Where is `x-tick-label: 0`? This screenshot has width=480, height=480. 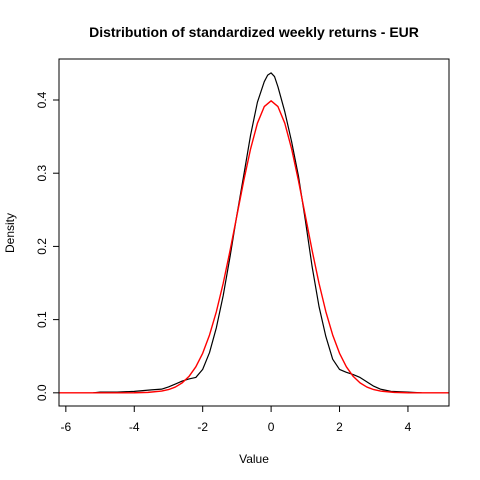 x-tick-label: 0 is located at coordinates (271, 427).